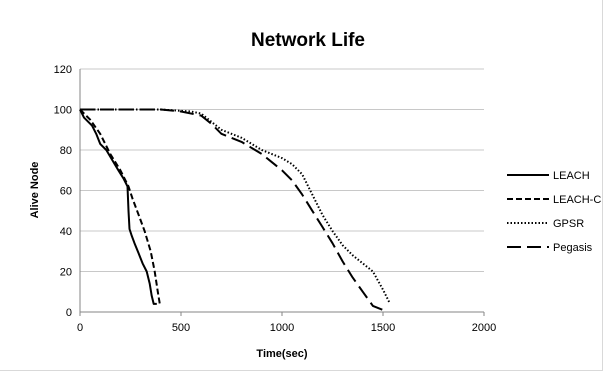 This screenshot has width=604, height=372. I want to click on y-tick-label: 20, so click(66, 273).